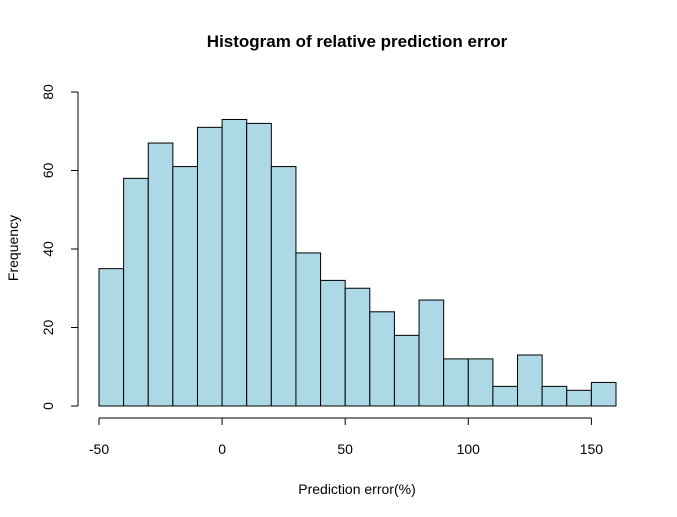  What do you see at coordinates (346, 437) in the screenshot?
I see `x-axis: -50 0 50 100 150` at bounding box center [346, 437].